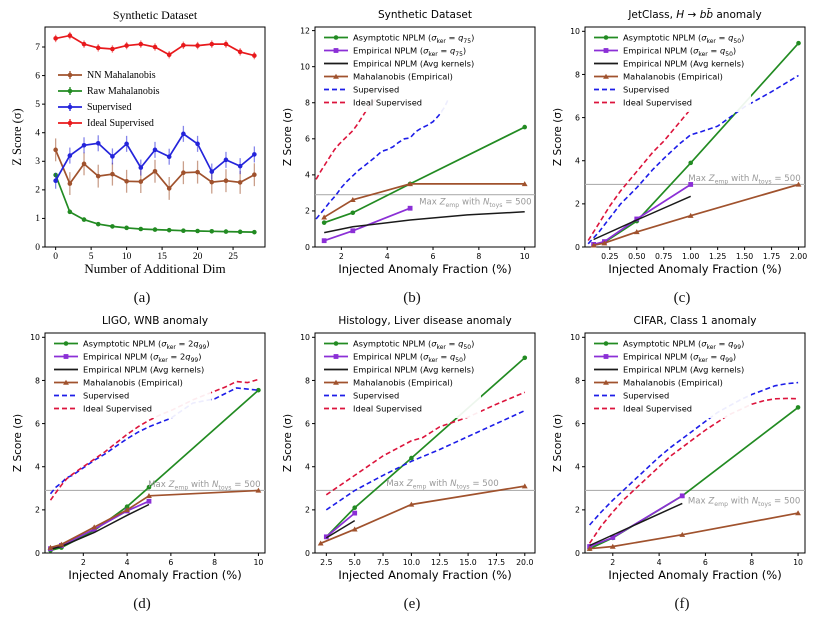 This screenshot has width=824, height=629. Describe the element at coordinates (83, 562) in the screenshot. I see `x-tick-label: 2` at that location.